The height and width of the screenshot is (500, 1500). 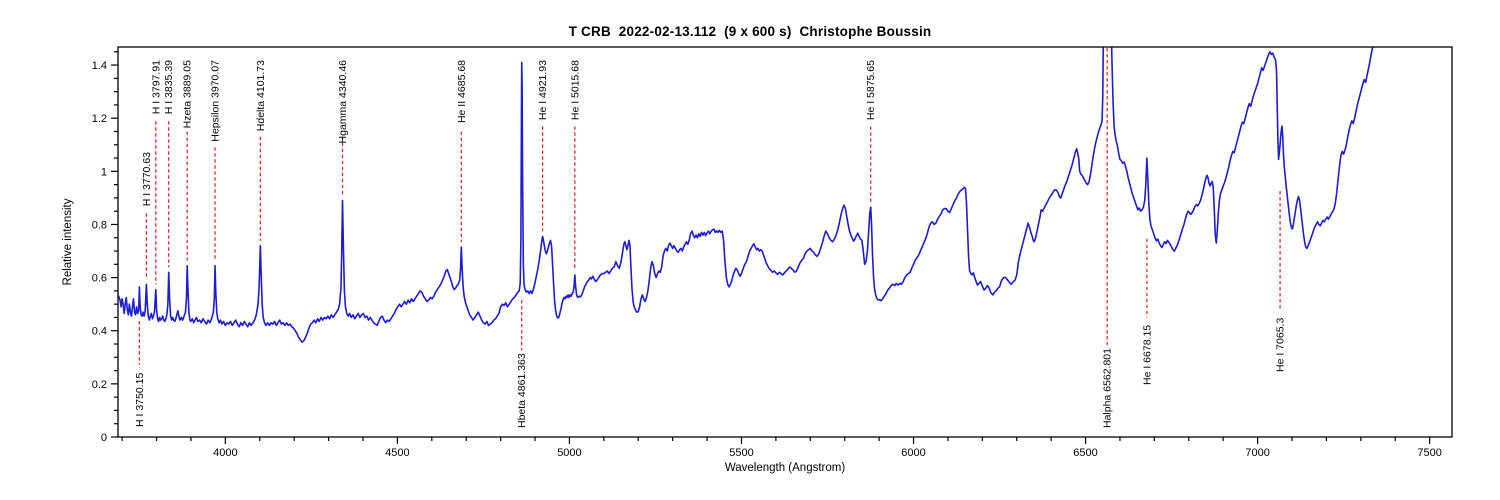 What do you see at coordinates (104, 438) in the screenshot?
I see `y-tick-label: 0` at bounding box center [104, 438].